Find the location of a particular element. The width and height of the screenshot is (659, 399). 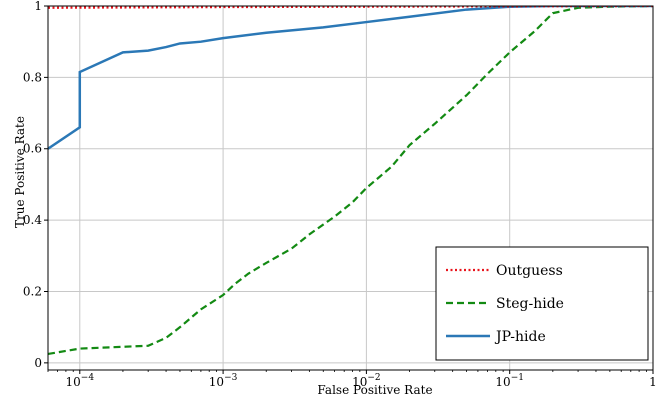

y-axis-label: True Positive Rate is located at coordinates (20, 172).